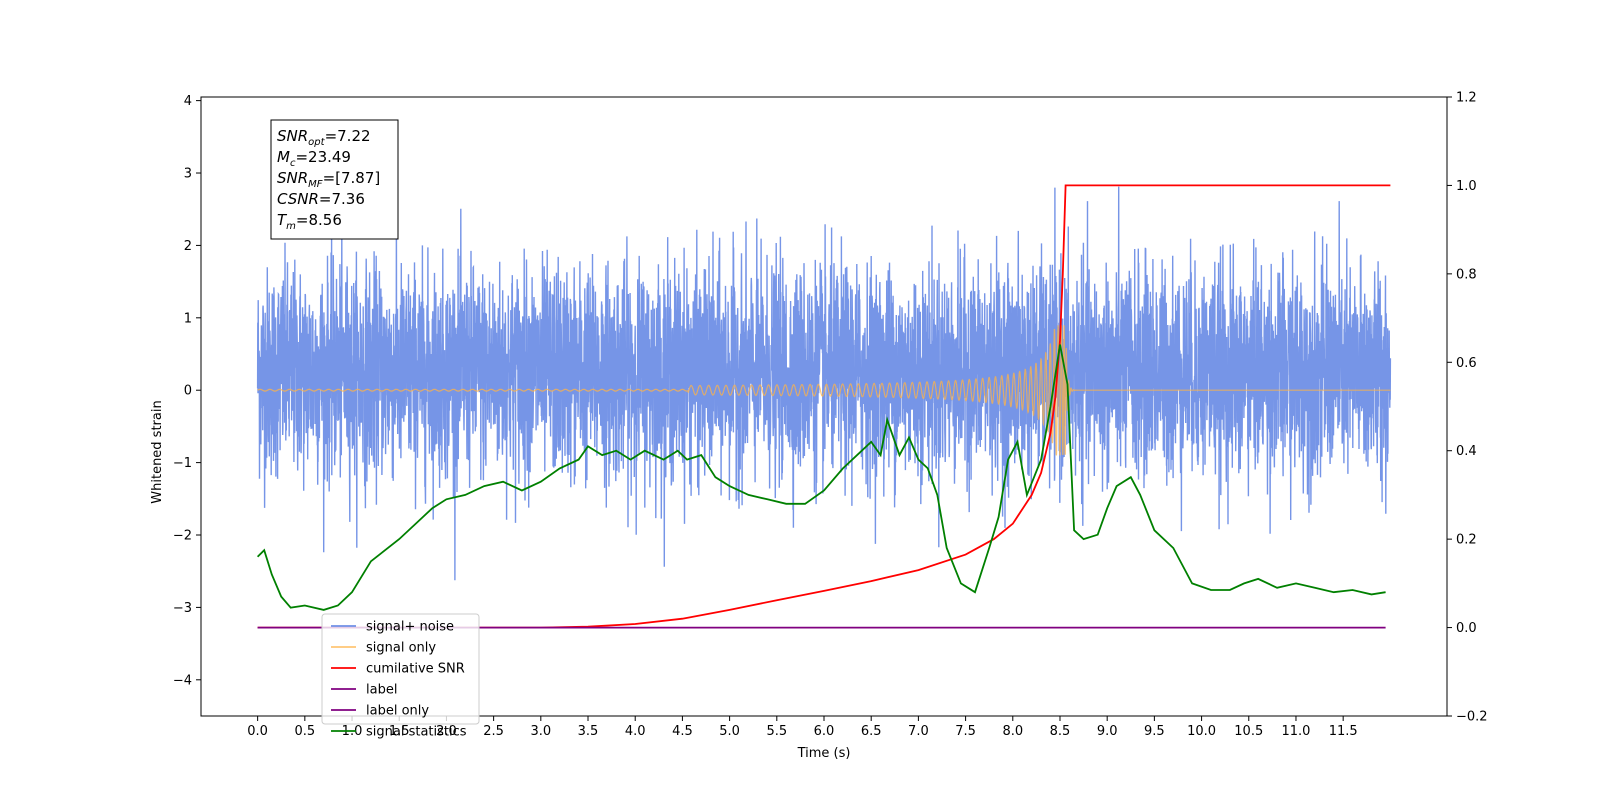  What do you see at coordinates (1107, 731) in the screenshot?
I see `x-tick-label: 9.0` at bounding box center [1107, 731].